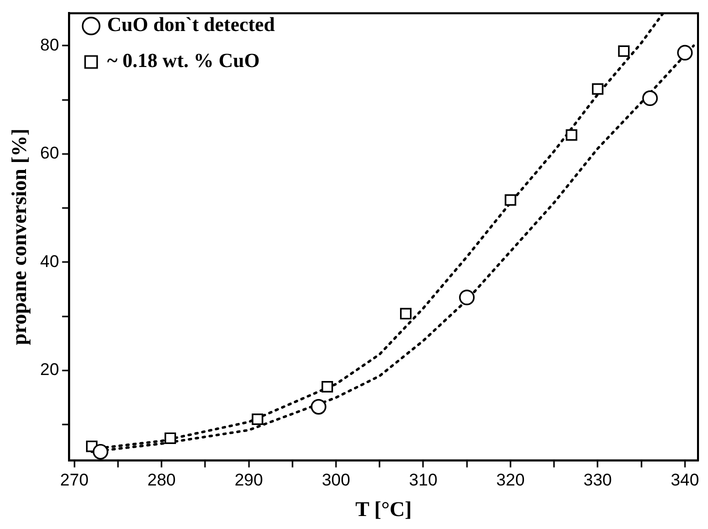 This screenshot has height=529, width=708. Describe the element at coordinates (423, 480) in the screenshot. I see `x-tick-label: 310` at that location.